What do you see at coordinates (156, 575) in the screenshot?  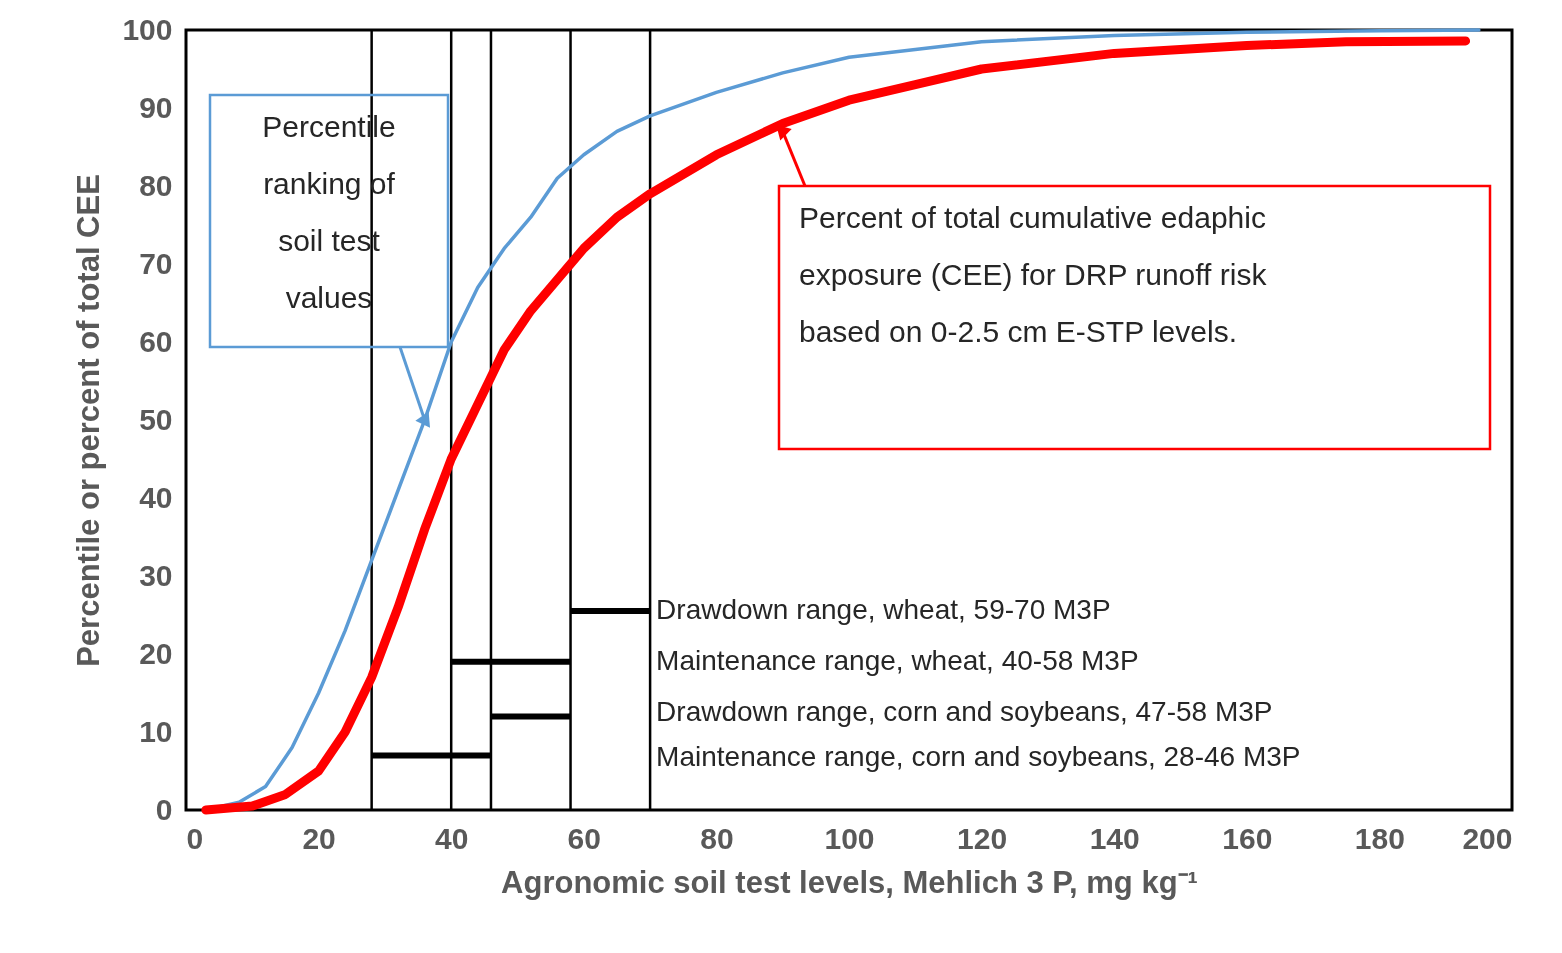 I see `y-tick-label: 30` at bounding box center [156, 575].